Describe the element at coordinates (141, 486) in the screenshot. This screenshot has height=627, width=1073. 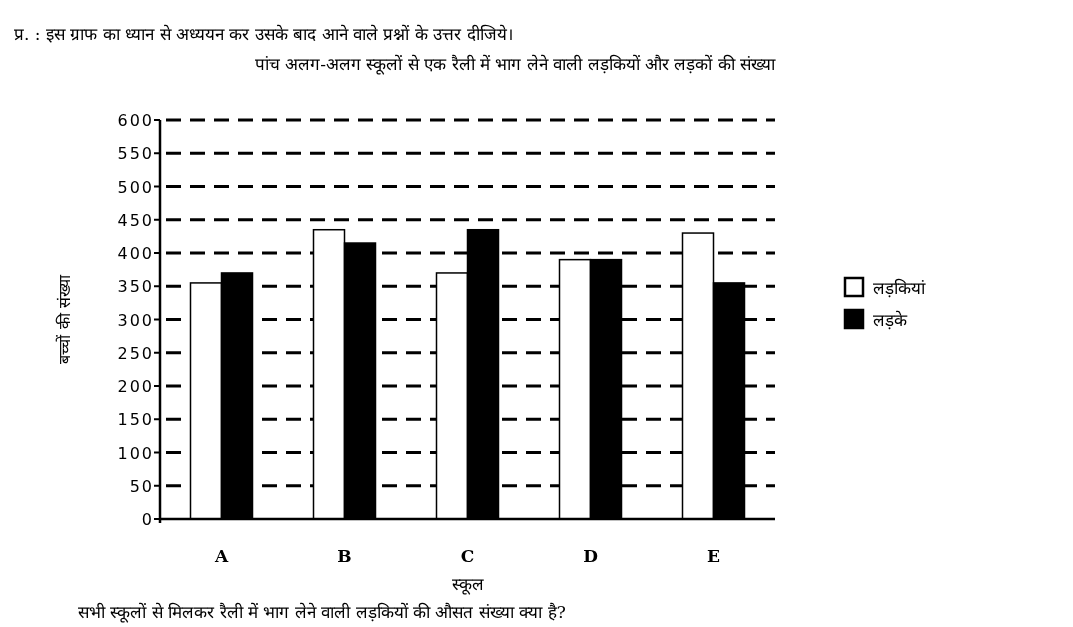
I see `y-tick-label: 50` at that location.